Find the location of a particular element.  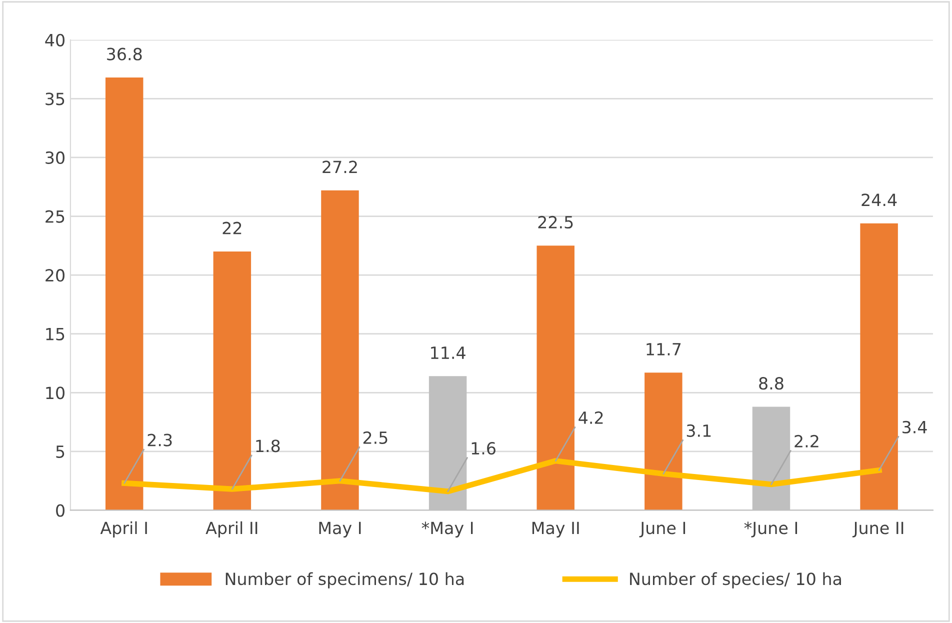

data-label: 8.8 is located at coordinates (771, 383).